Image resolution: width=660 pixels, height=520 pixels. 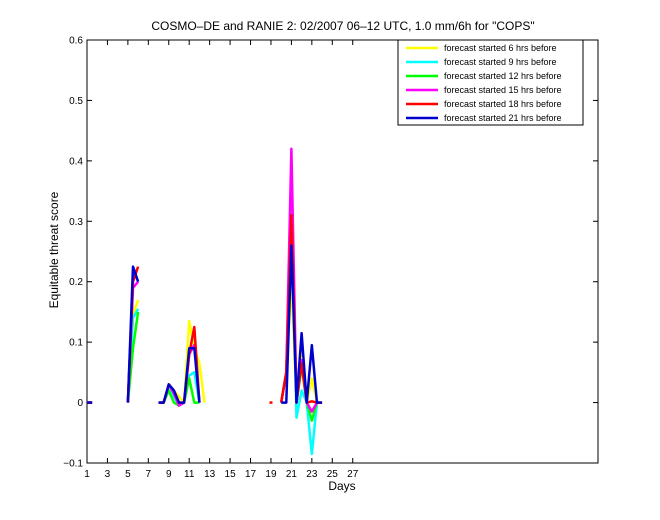 What do you see at coordinates (210, 474) in the screenshot?
I see `x-tick-label: 13` at bounding box center [210, 474].